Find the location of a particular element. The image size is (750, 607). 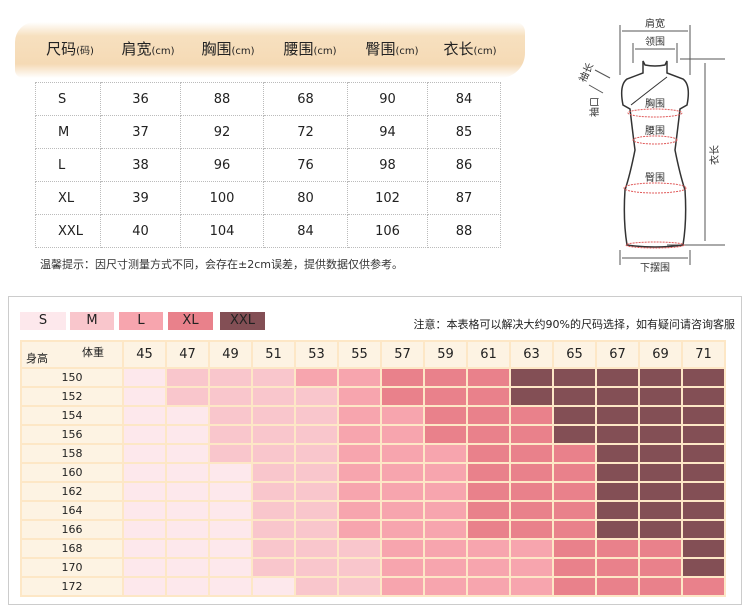

grid-note: 注意：本表格可以解决大约90%的尺码选择，如有疑问请咨询客服 is located at coordinates (574, 324).